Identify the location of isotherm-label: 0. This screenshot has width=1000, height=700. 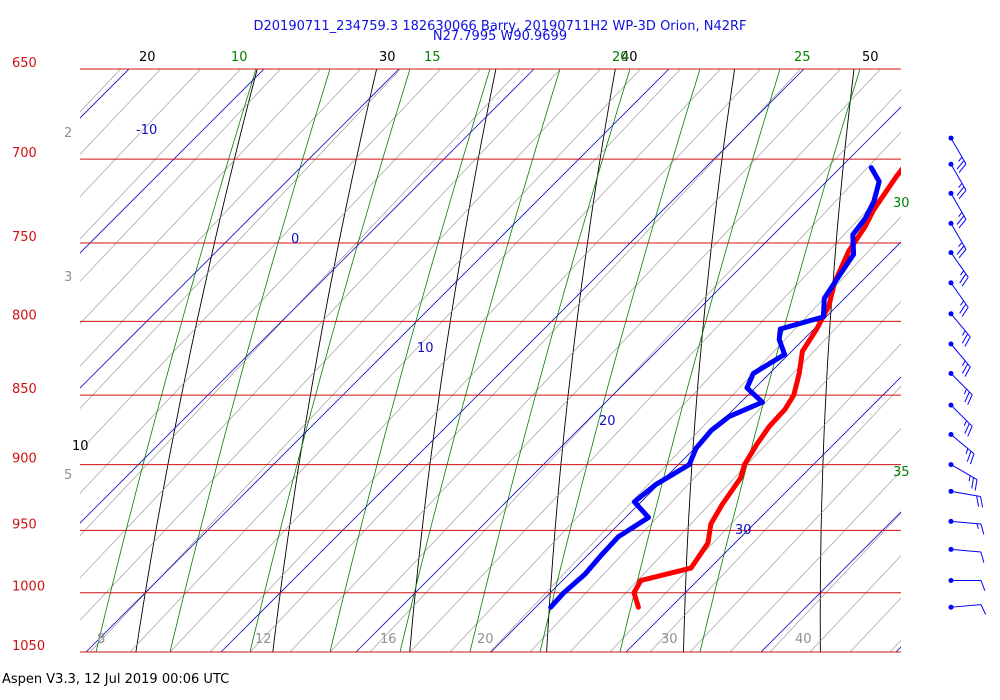
(295, 239).